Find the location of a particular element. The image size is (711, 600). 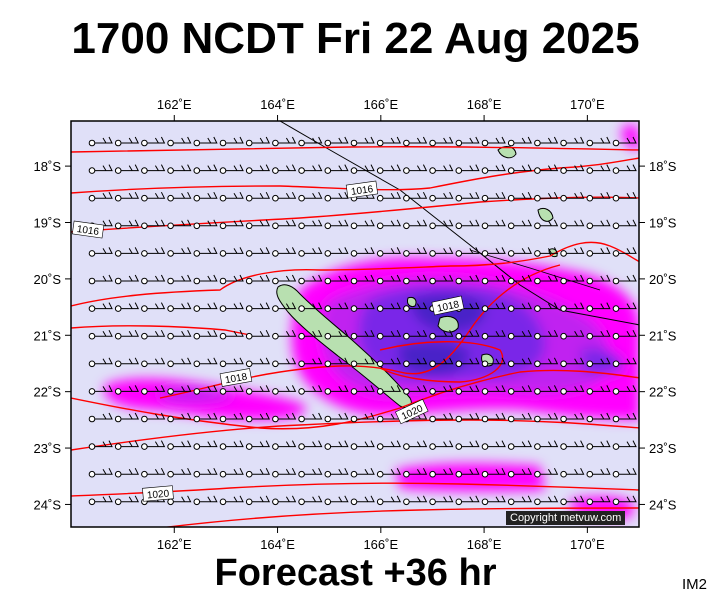

forecast-label: Forecast +36 hr is located at coordinates (355, 573).